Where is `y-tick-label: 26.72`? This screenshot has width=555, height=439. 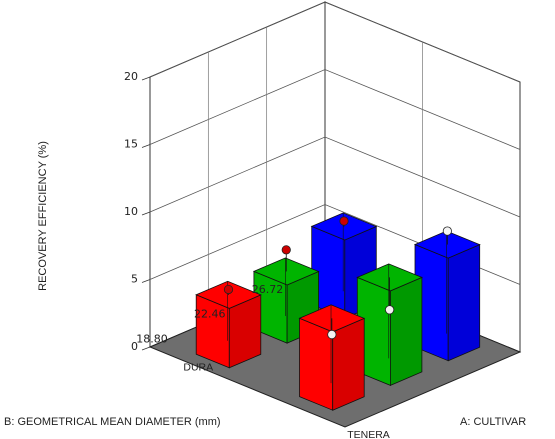 y-tick-label: 26.72 is located at coordinates (268, 289).